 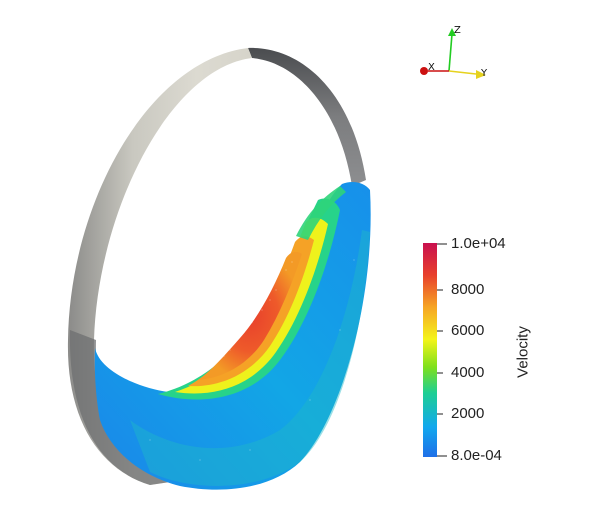 What do you see at coordinates (454, 52) in the screenshot?
I see `orientation-axes: Z X Y` at bounding box center [454, 52].